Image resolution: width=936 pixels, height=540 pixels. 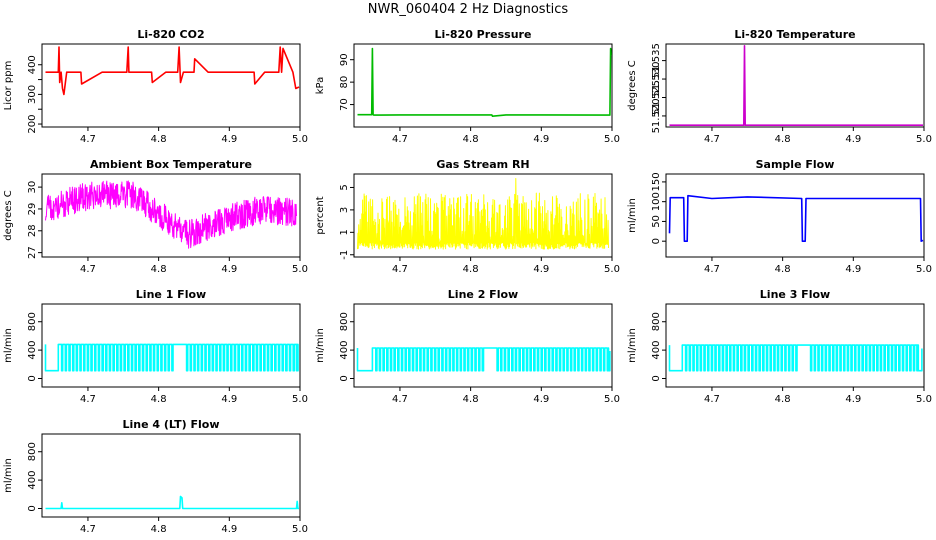 What do you see at coordinates (656, 221) in the screenshot?
I see `y-tick-label: 50` at bounding box center [656, 221].